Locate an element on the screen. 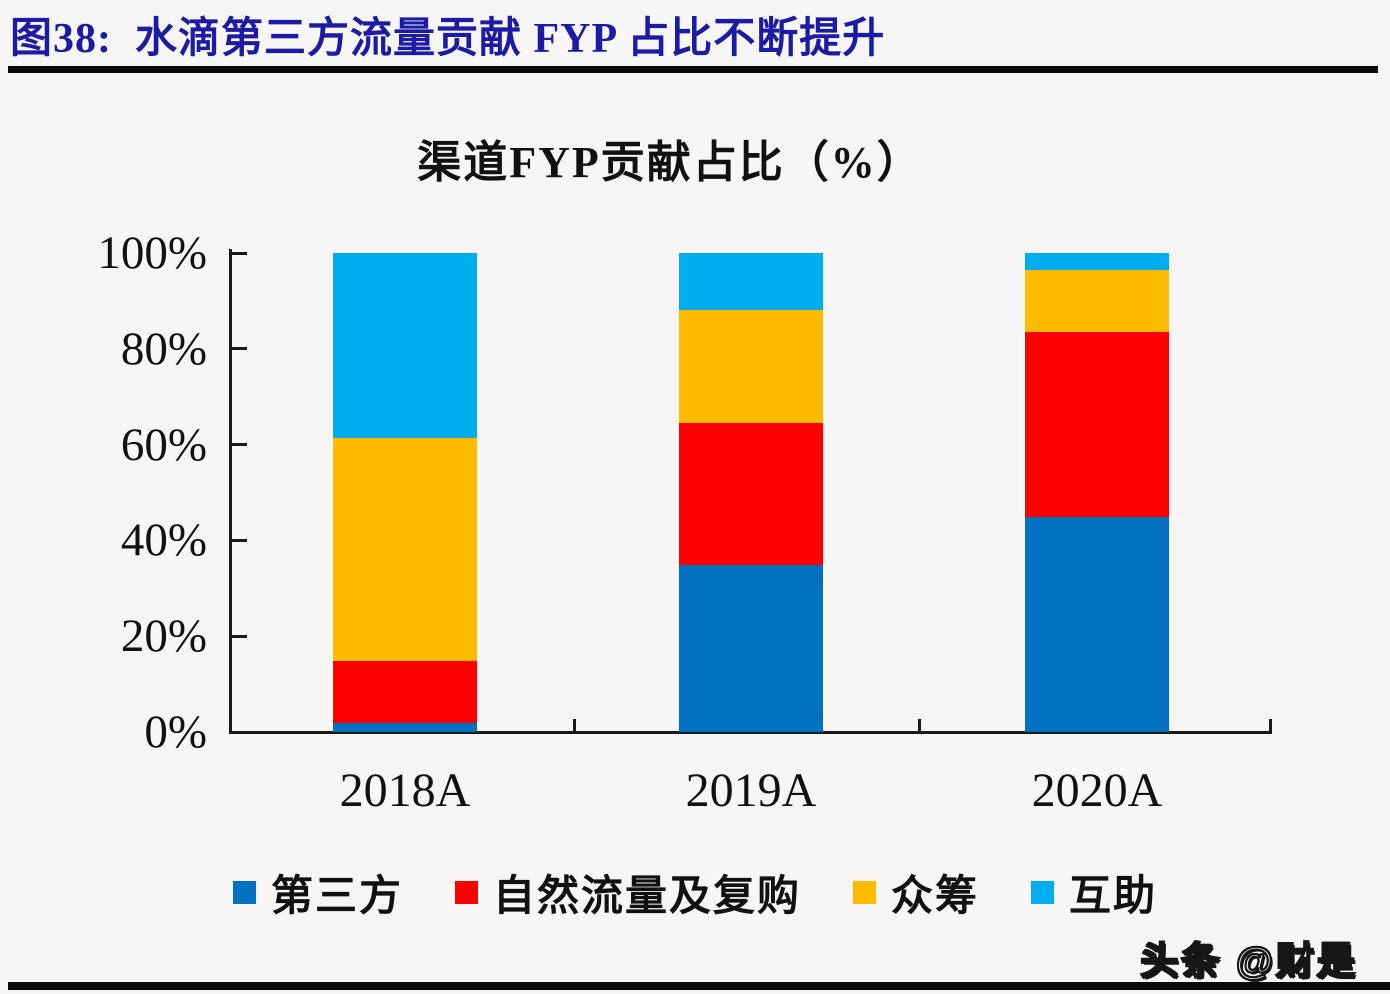  y-tick-label: 60% is located at coordinates (163, 444).